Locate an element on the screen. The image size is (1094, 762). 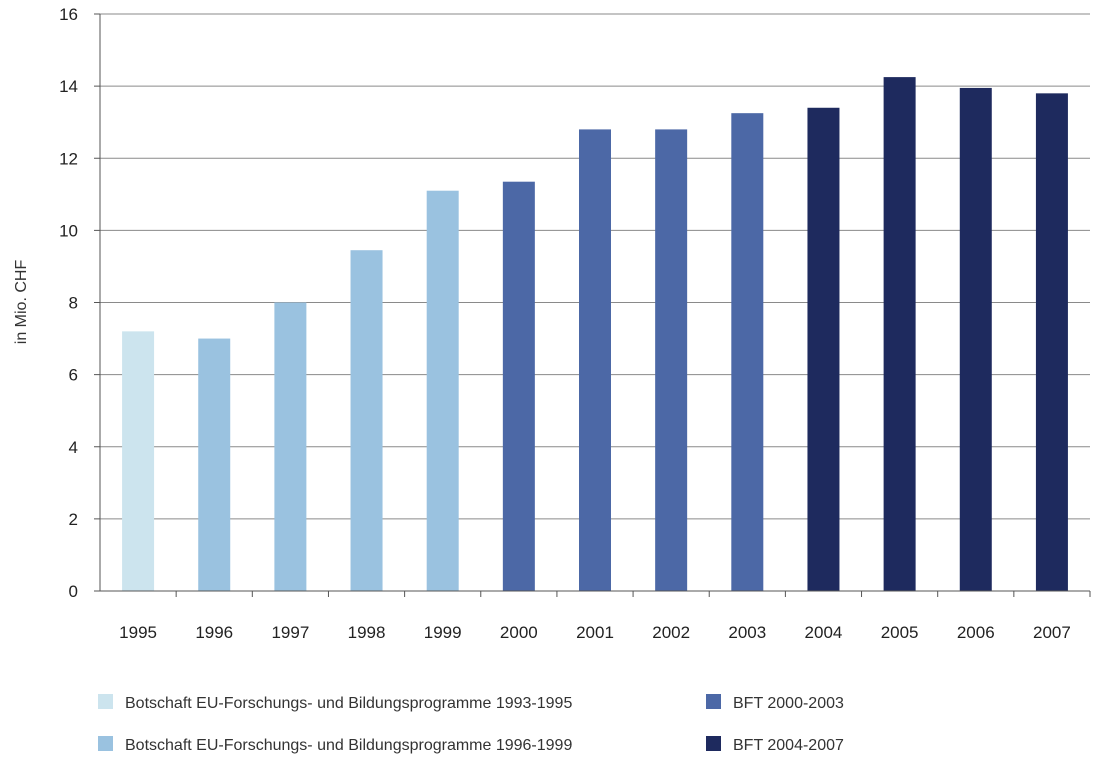
y-tick-label: 12 is located at coordinates (68, 158).